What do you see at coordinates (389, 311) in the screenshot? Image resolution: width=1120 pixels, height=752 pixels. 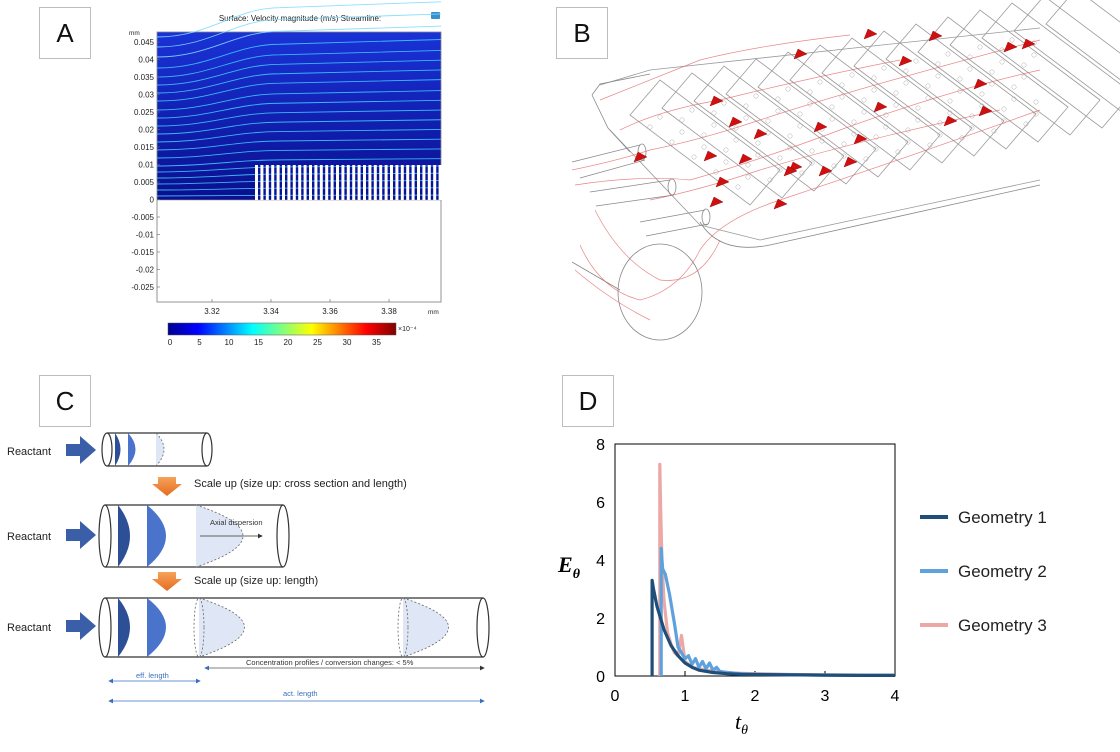 I see `panel-a-xtick: 3.38` at bounding box center [389, 311].